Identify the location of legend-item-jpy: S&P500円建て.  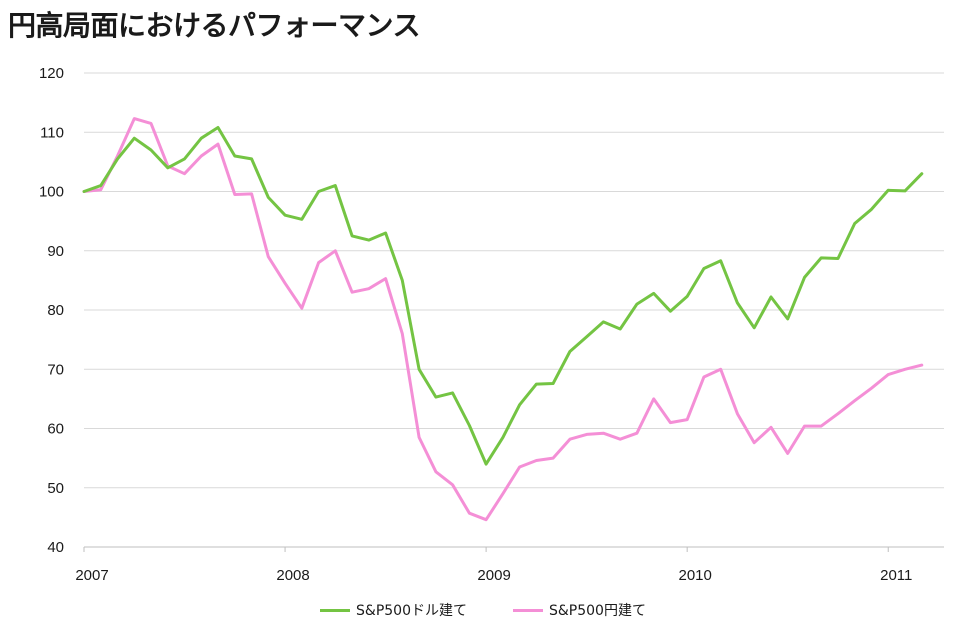
(579, 610).